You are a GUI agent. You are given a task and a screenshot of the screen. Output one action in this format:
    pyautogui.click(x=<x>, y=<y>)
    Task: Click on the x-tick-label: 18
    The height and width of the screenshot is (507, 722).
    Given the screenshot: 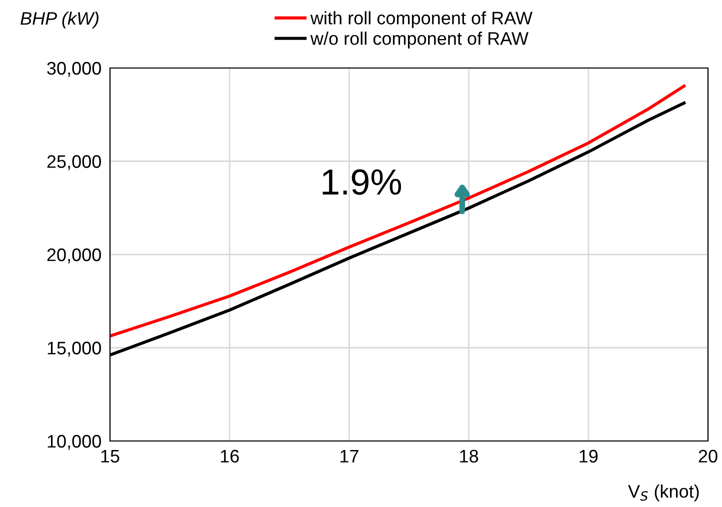 What is the action you would take?
    pyautogui.click(x=469, y=456)
    